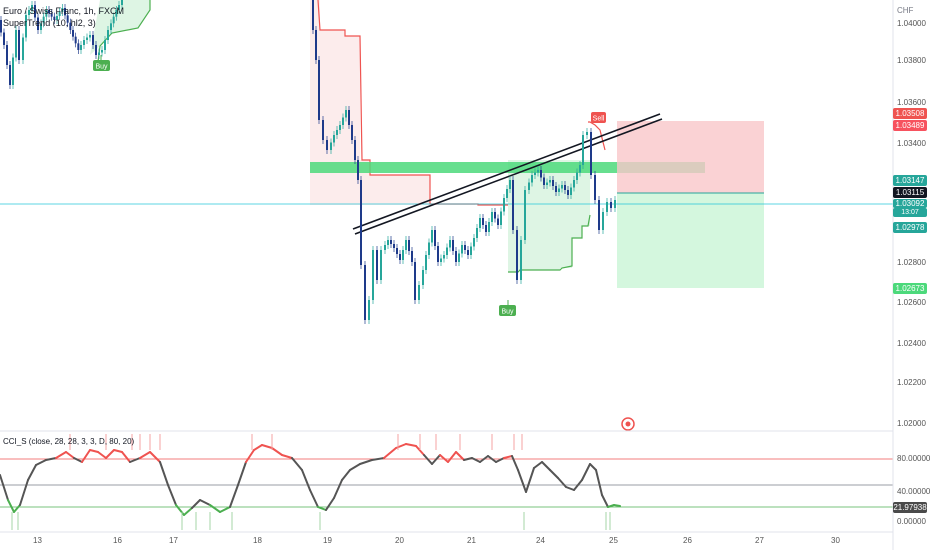  I want to click on short-position-stop-zone, so click(690, 157).